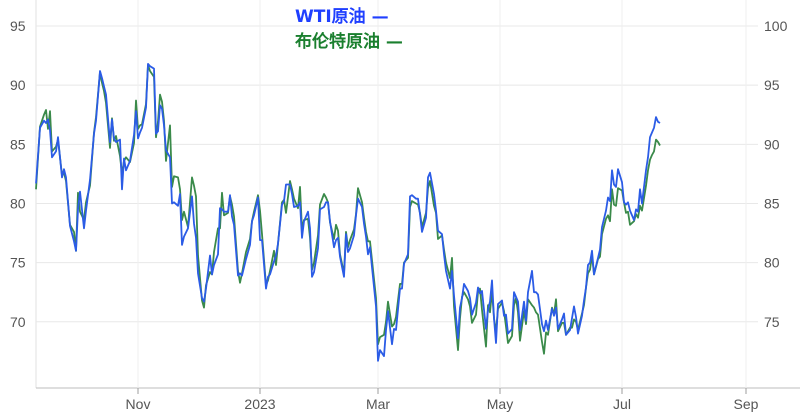 The image size is (800, 416). I want to click on y-left-tick-label: 85, so click(18, 144).